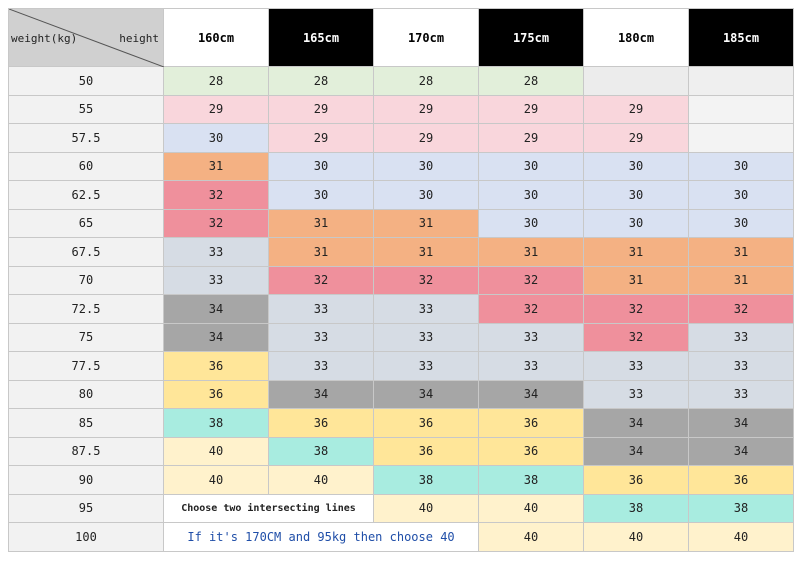  I want to click on table-row: 57.5 30 29 29 29 29, so click(401, 138).